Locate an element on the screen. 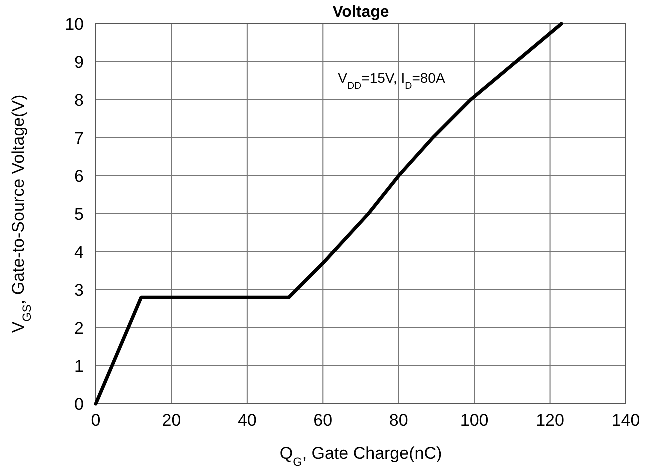 The width and height of the screenshot is (648, 469). x-tick-label: 0 is located at coordinates (96, 420).